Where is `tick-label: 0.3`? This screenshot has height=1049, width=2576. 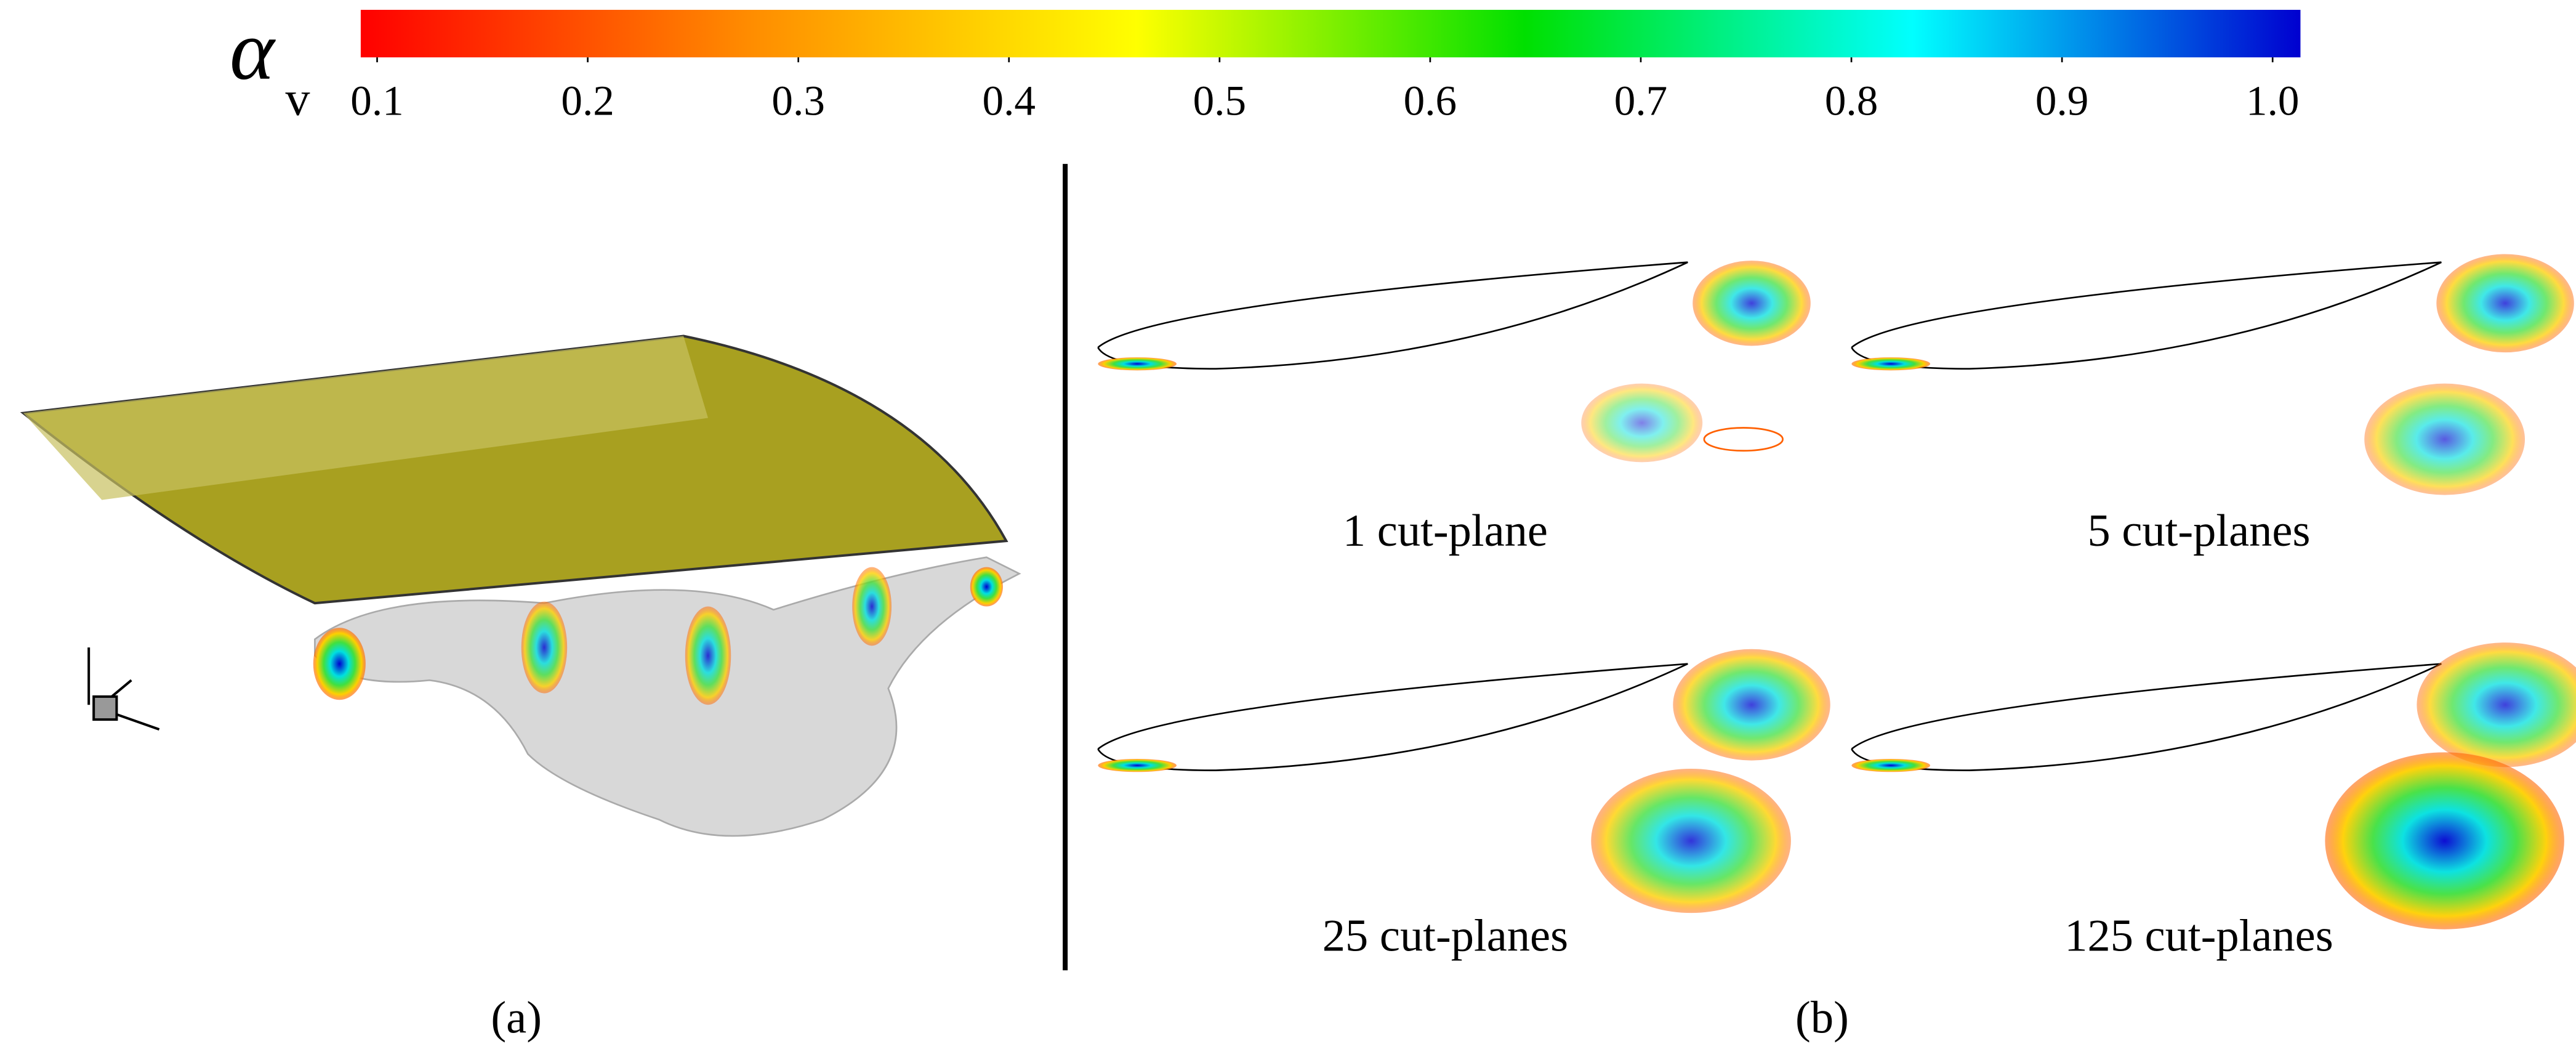 tick-label: 0.3 is located at coordinates (797, 100).